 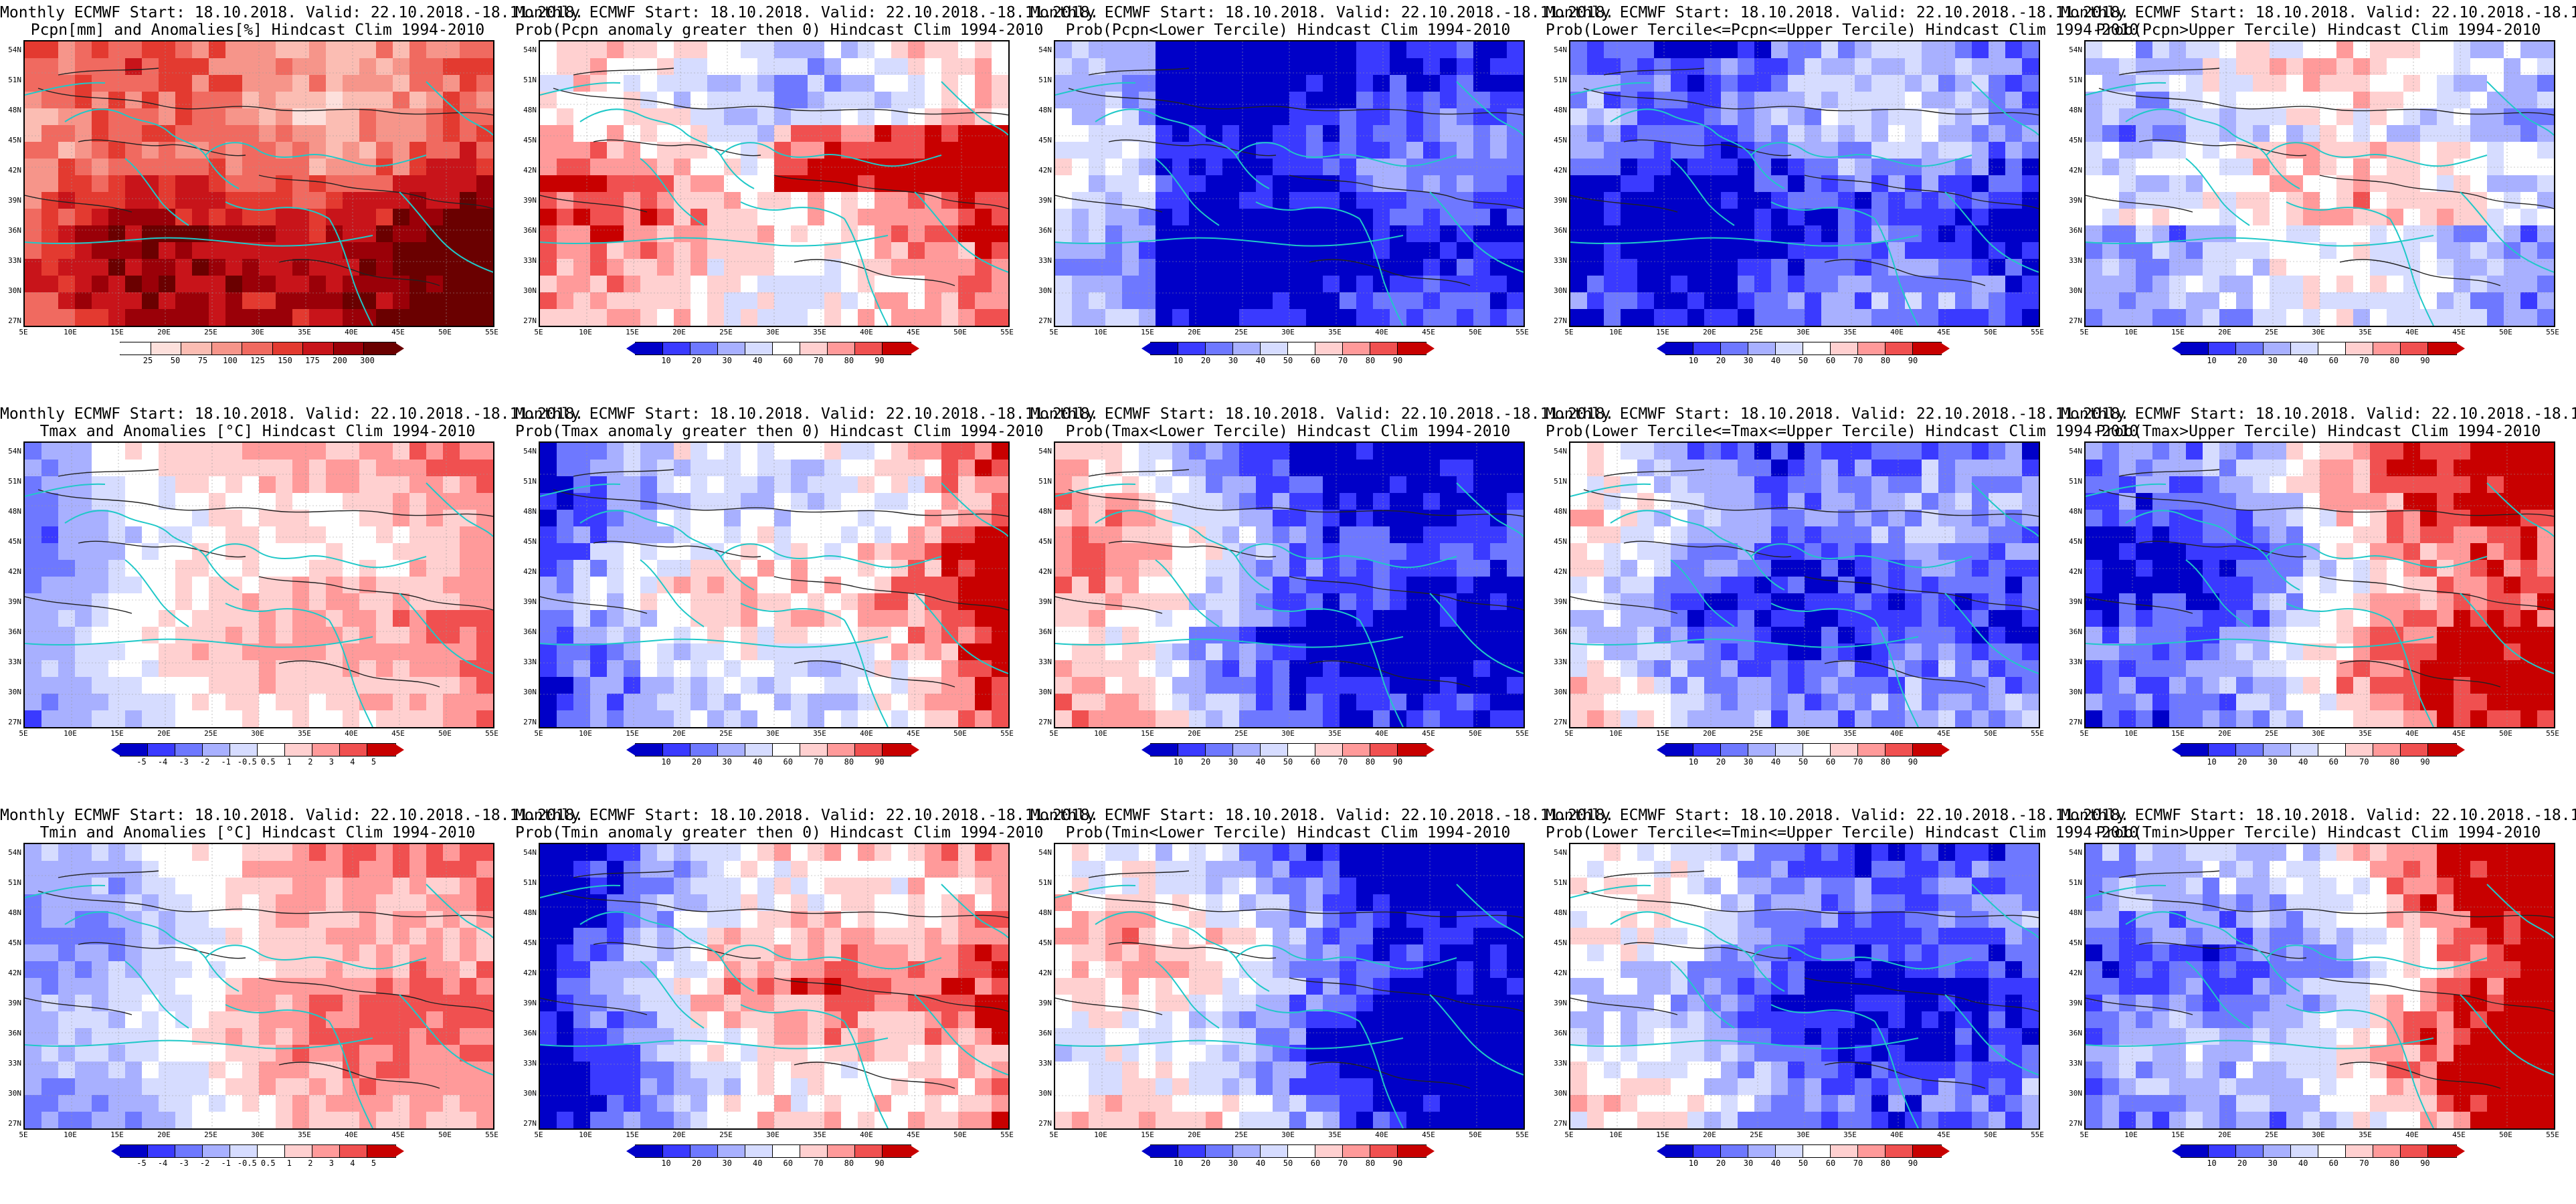 What do you see at coordinates (2318, 332) in the screenshot?
I see `longitude-label: 30E` at bounding box center [2318, 332].